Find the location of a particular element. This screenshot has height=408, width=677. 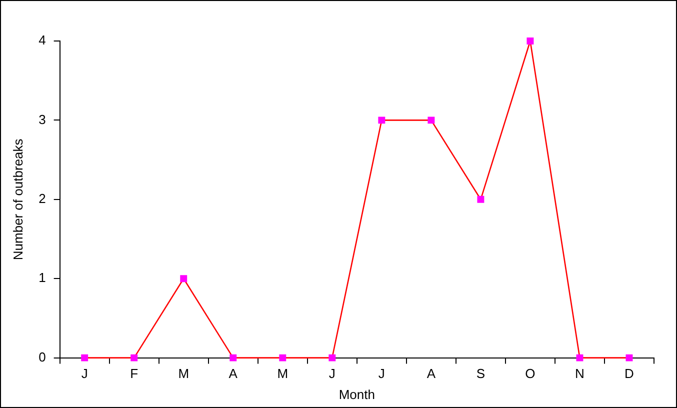

x-tick-label: F is located at coordinates (134, 374).